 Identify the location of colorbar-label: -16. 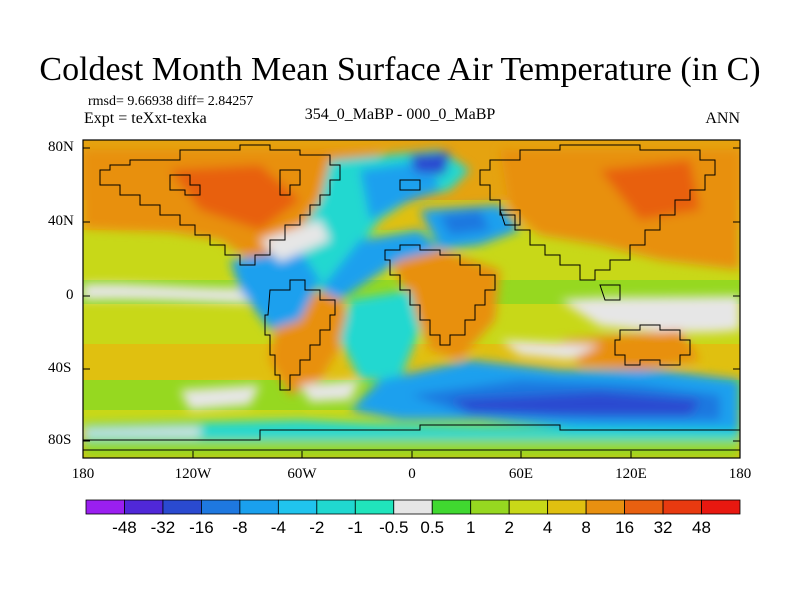
(201, 527).